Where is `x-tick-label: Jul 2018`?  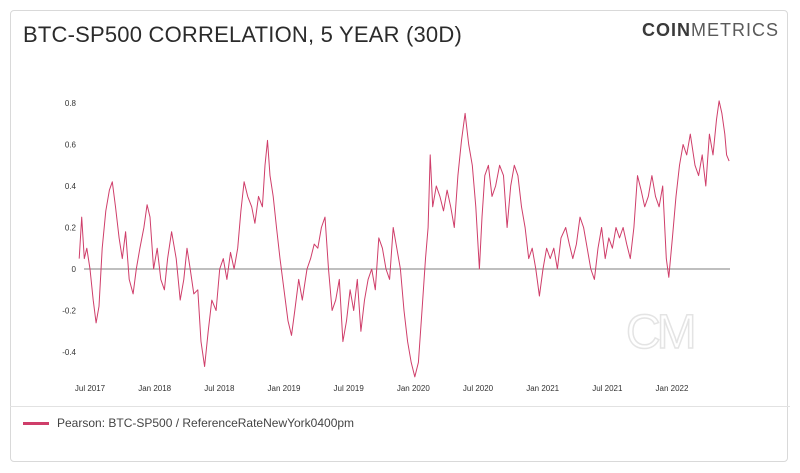
x-tick-label: Jul 2018 is located at coordinates (219, 388).